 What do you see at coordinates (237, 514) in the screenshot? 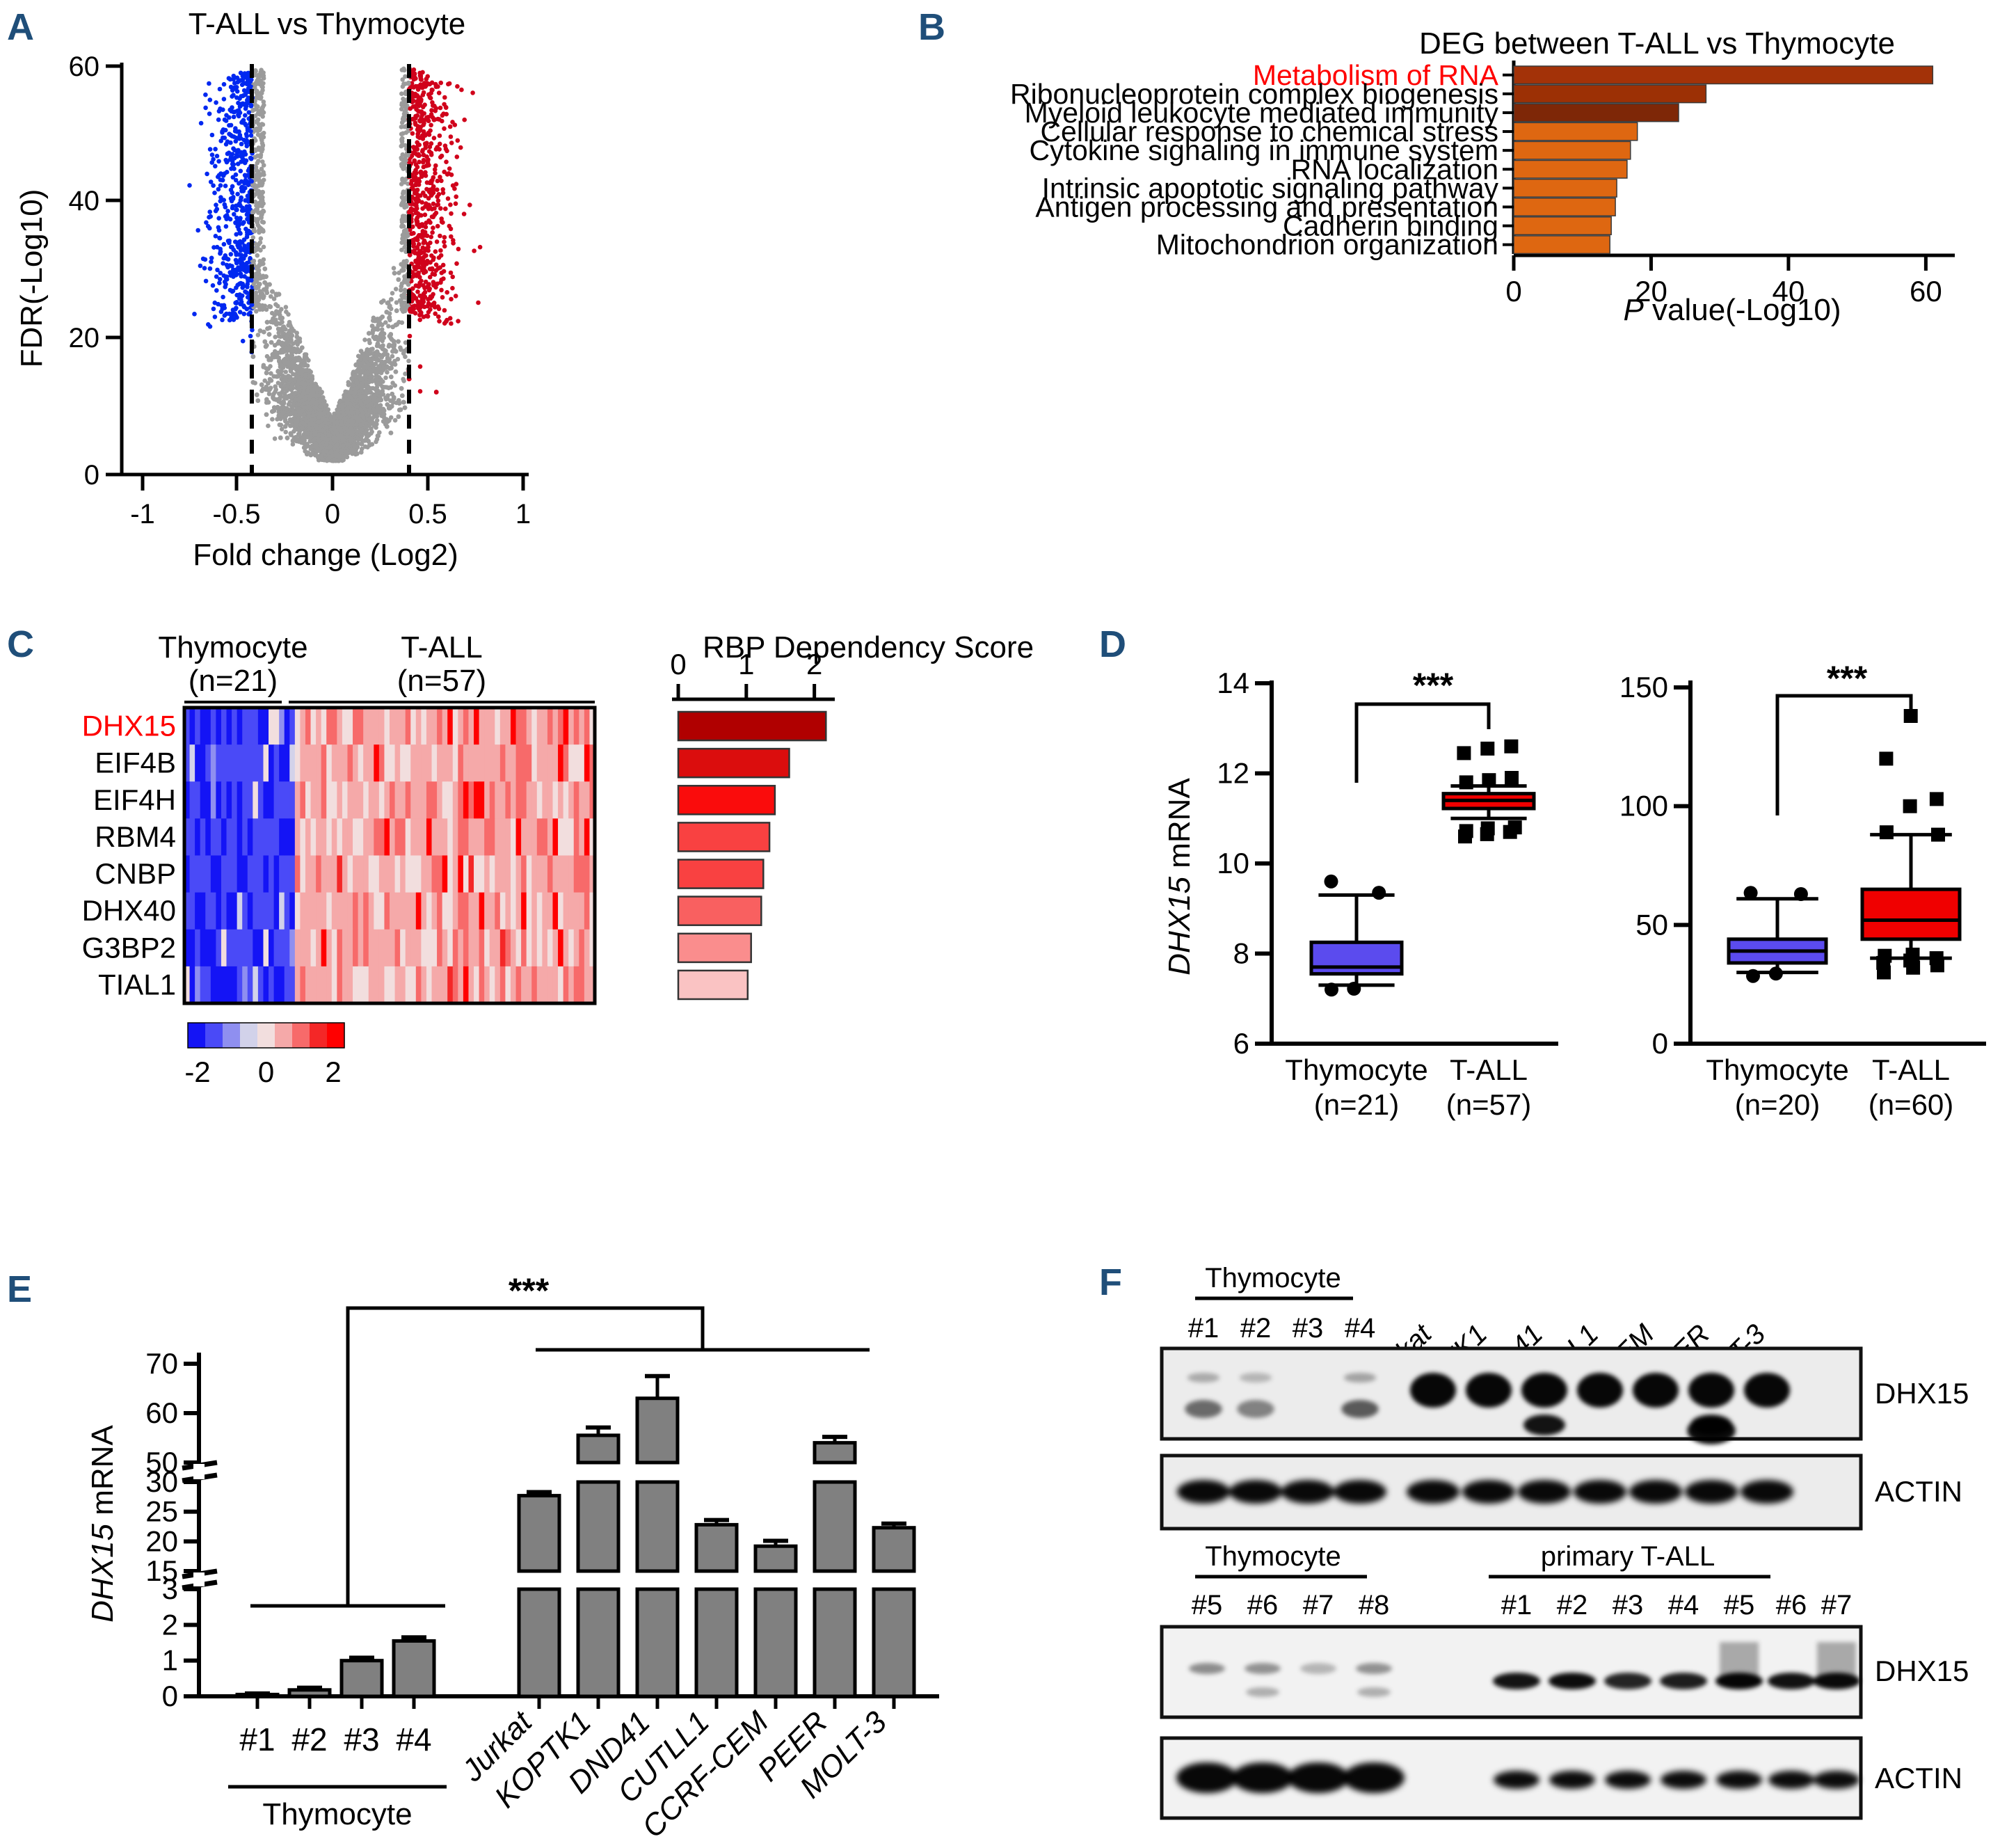
I see `panel-a-xtick-neg05: -0.5` at bounding box center [237, 514].